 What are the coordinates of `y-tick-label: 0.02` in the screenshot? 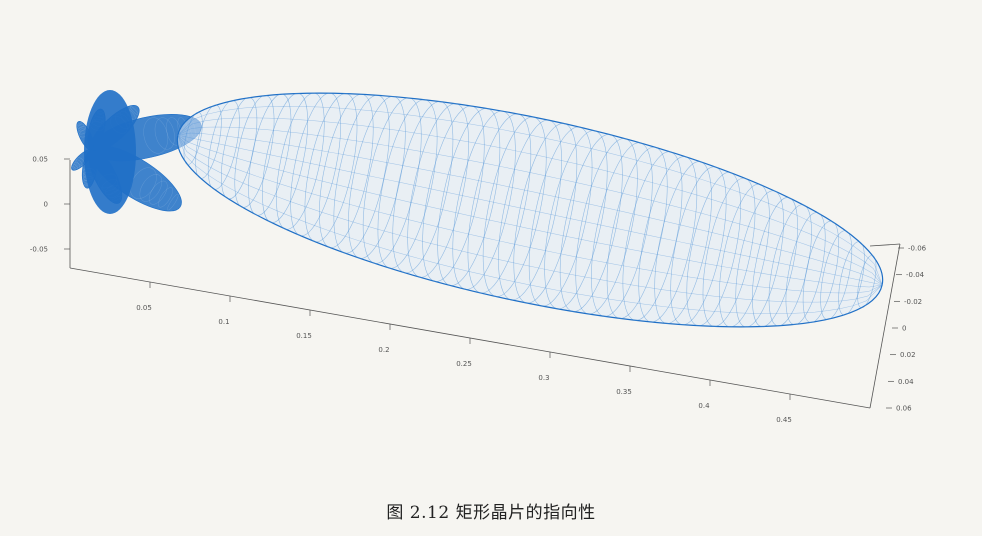 It's located at (908, 355).